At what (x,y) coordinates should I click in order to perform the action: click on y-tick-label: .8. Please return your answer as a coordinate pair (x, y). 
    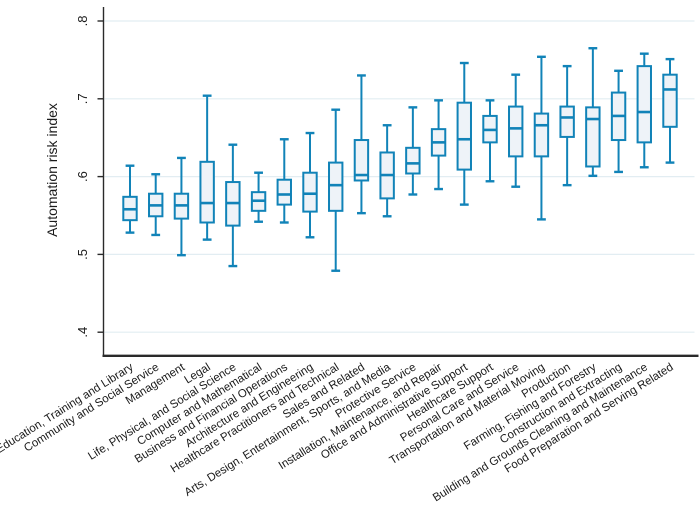
    Looking at the image, I should click on (82, 21).